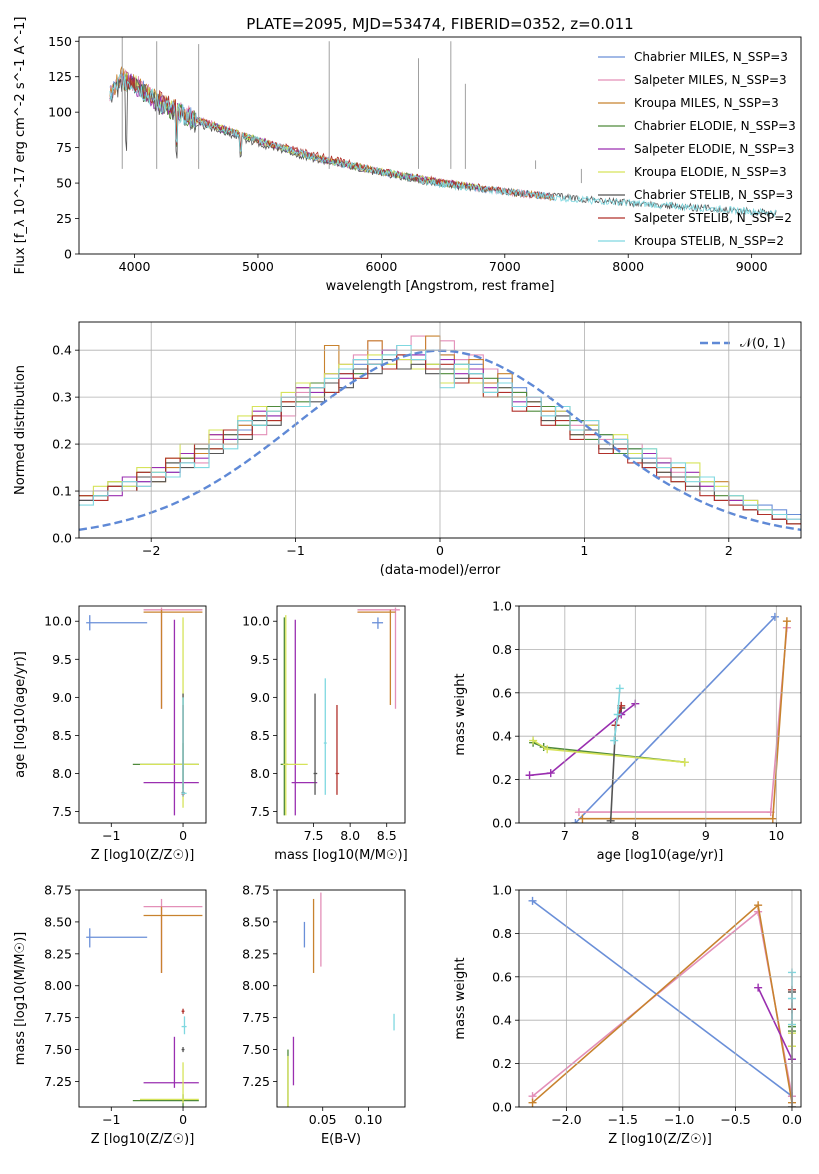 Image resolution: width=819 pixels, height=1174 pixels. I want to click on x-tick-label: −2, so click(151, 550).